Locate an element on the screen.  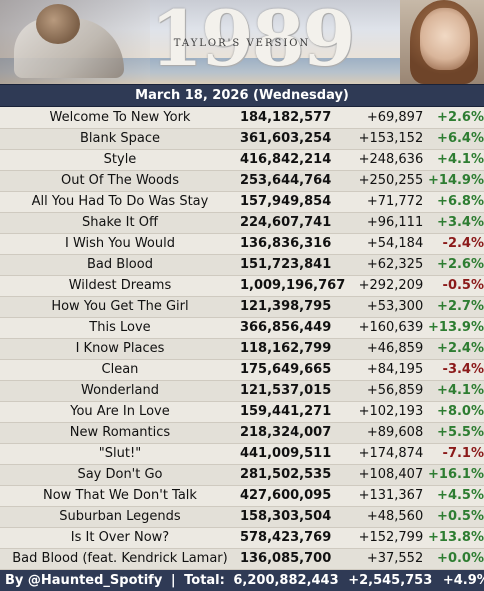
track-total-streams: 427,600,095 is located at coordinates (293, 496).